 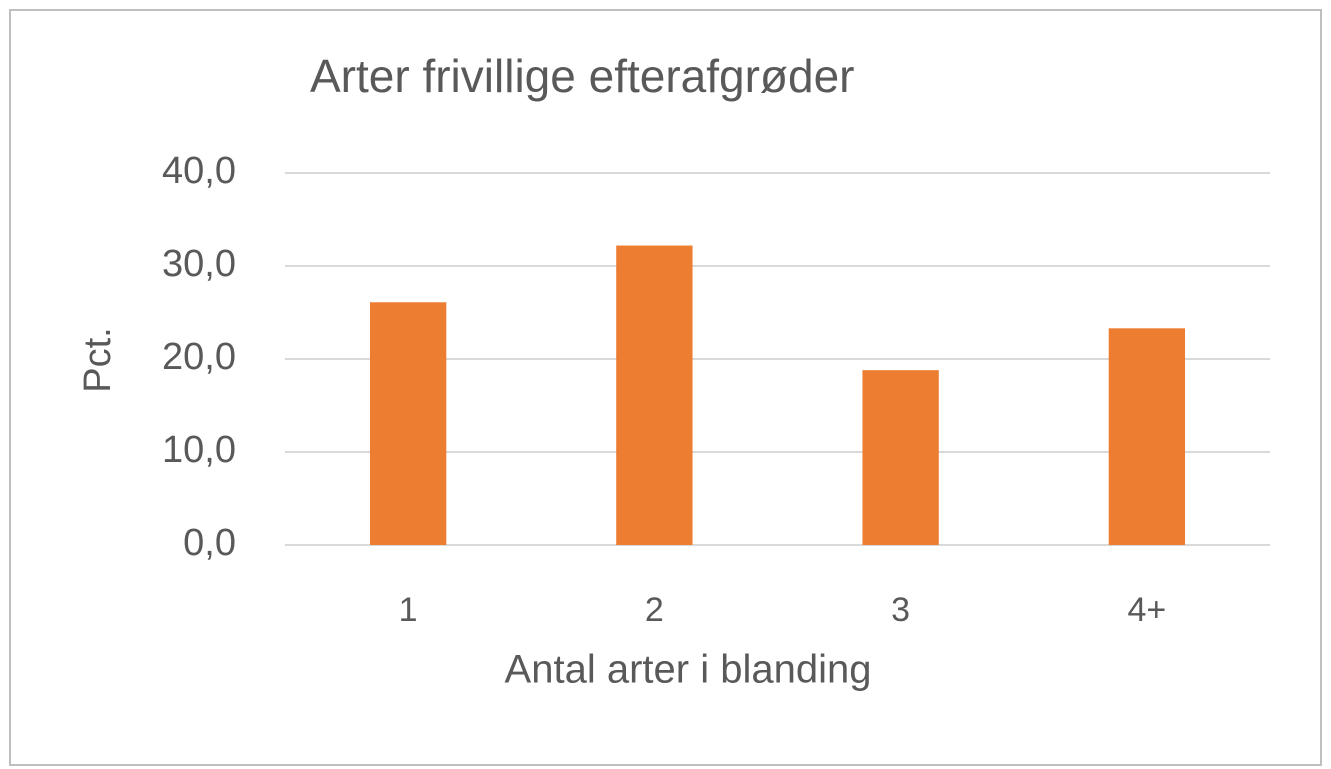 I want to click on y-tick-label: 20,0, so click(x=199, y=357).